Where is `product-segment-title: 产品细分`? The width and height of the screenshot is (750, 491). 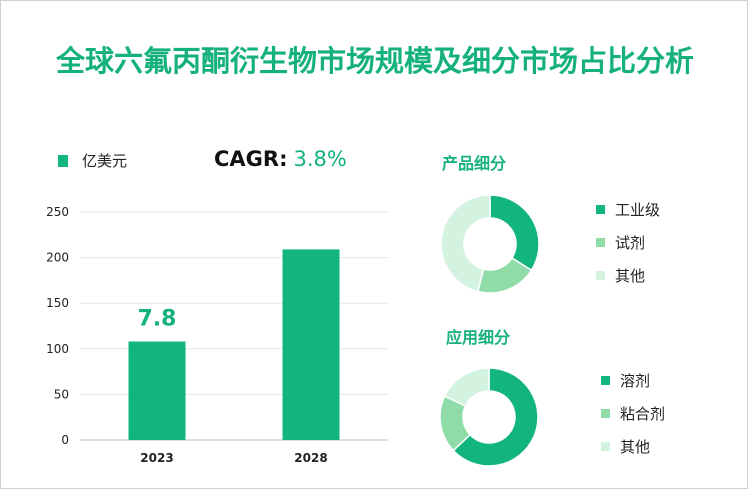 product-segment-title: 产品细分 is located at coordinates (474, 163).